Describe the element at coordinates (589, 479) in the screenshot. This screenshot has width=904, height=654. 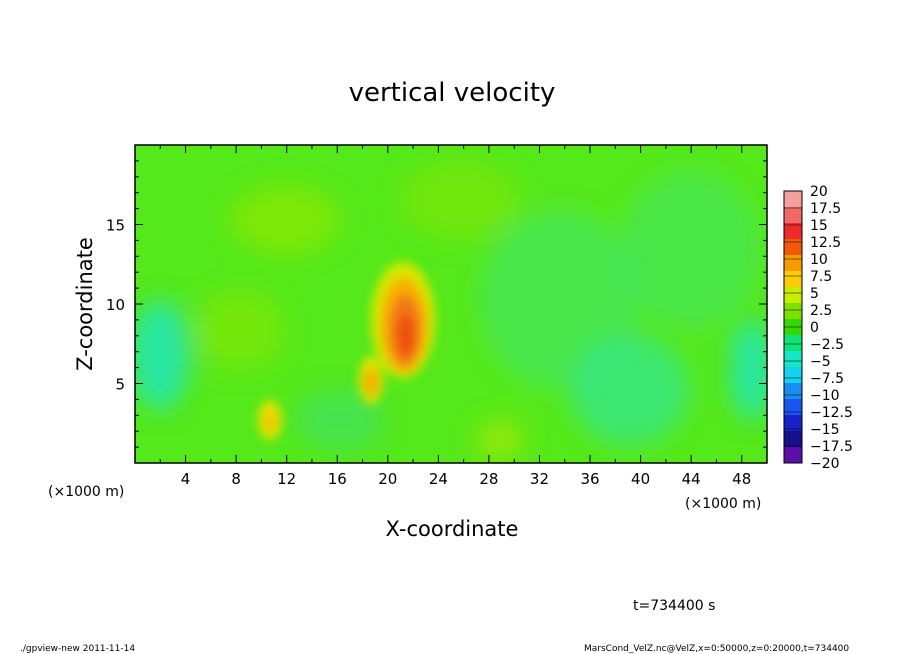
I see `x-tick-label: 36` at that location.